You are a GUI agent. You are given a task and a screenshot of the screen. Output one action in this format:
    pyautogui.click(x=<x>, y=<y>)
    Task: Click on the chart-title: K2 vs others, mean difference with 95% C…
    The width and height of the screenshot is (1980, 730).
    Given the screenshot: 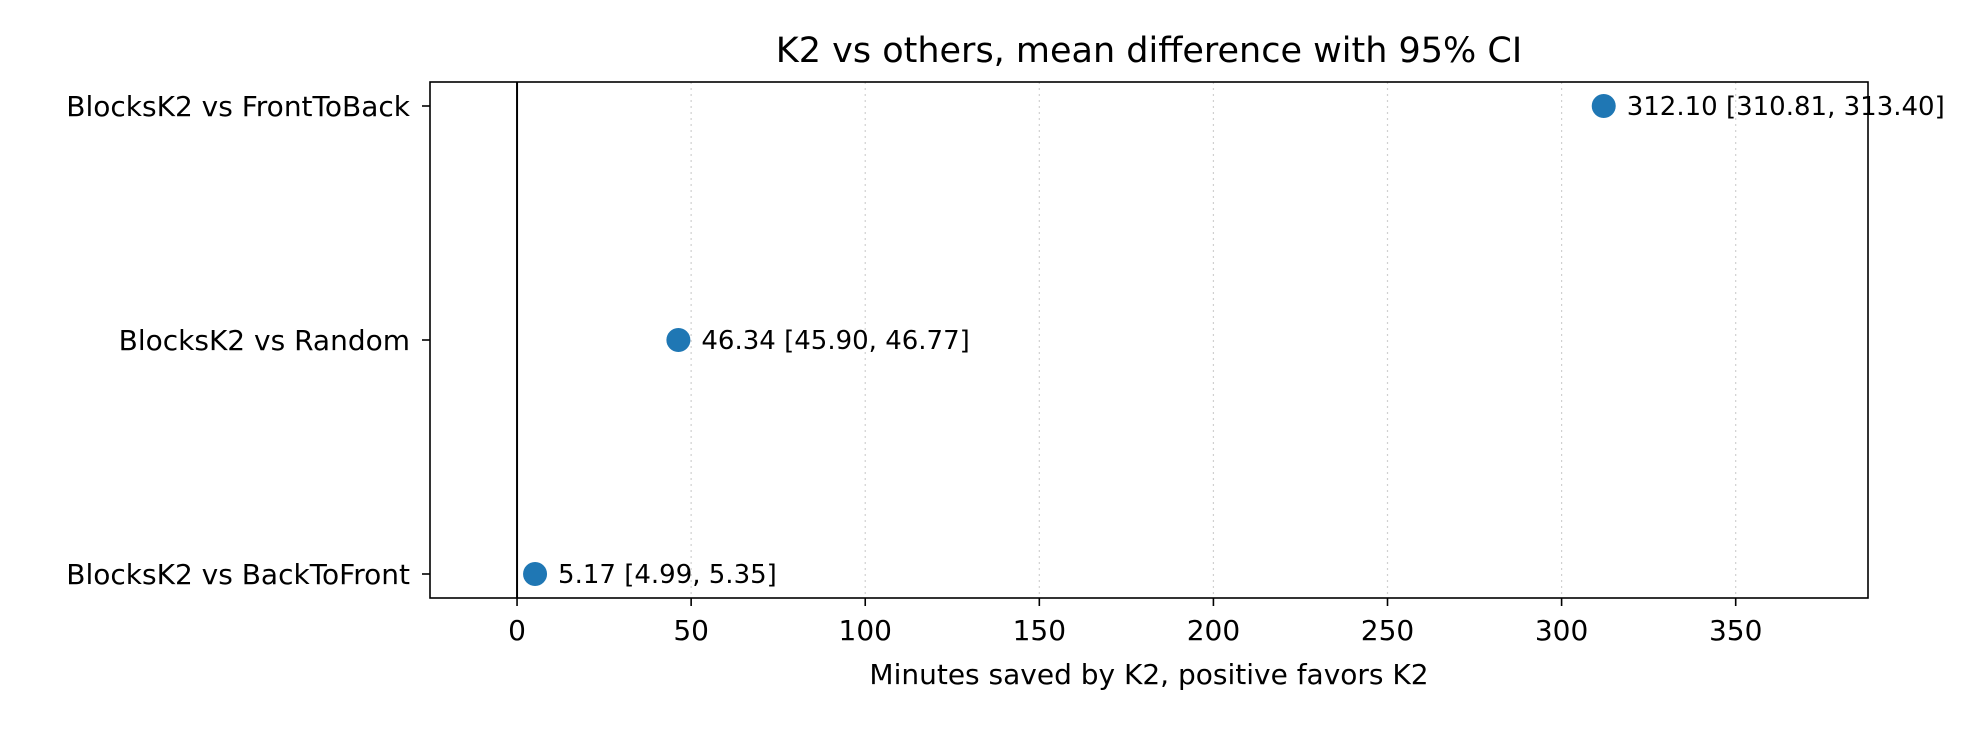 What is the action you would take?
    pyautogui.click(x=1149, y=51)
    